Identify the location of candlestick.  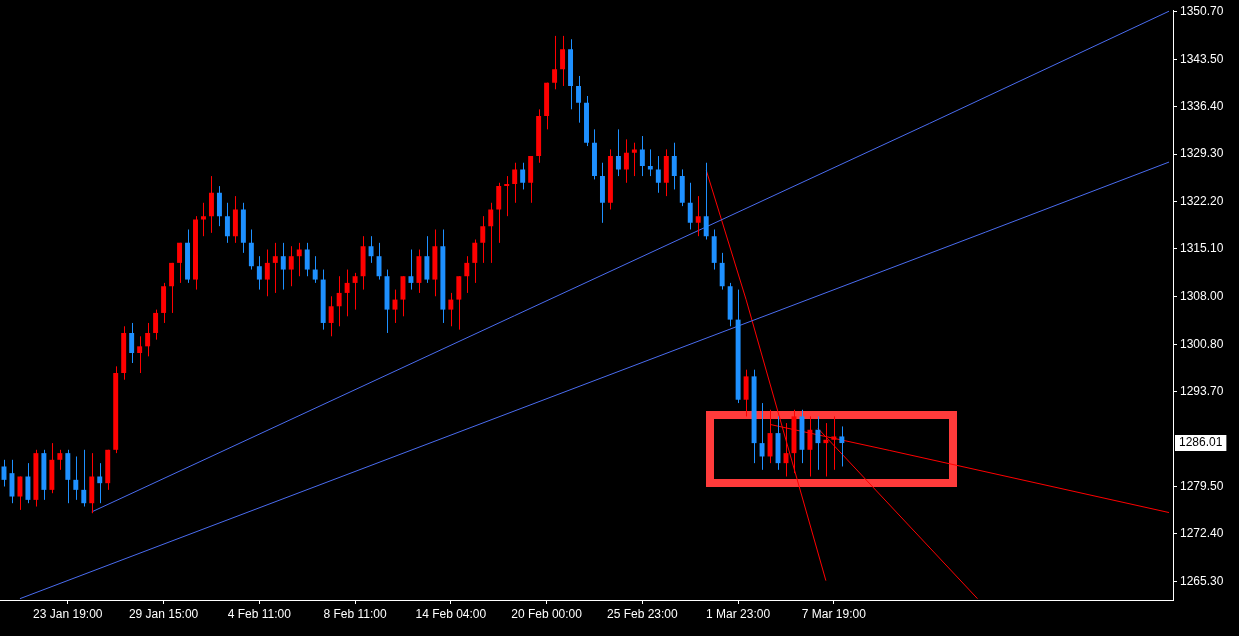
(634, 159).